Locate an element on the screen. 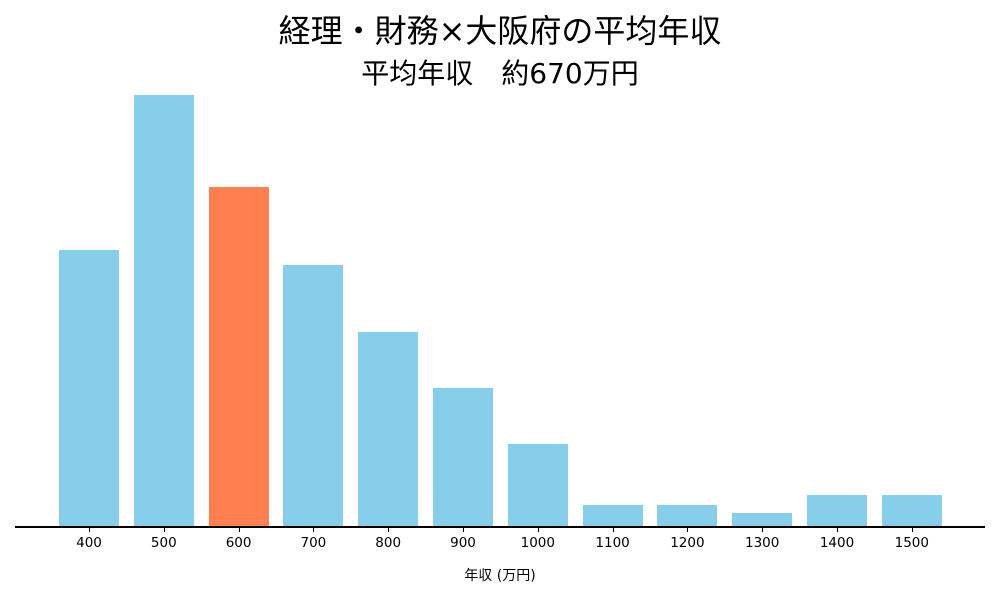 The height and width of the screenshot is (600, 1000). x-tick-label: 1300 is located at coordinates (762, 543).